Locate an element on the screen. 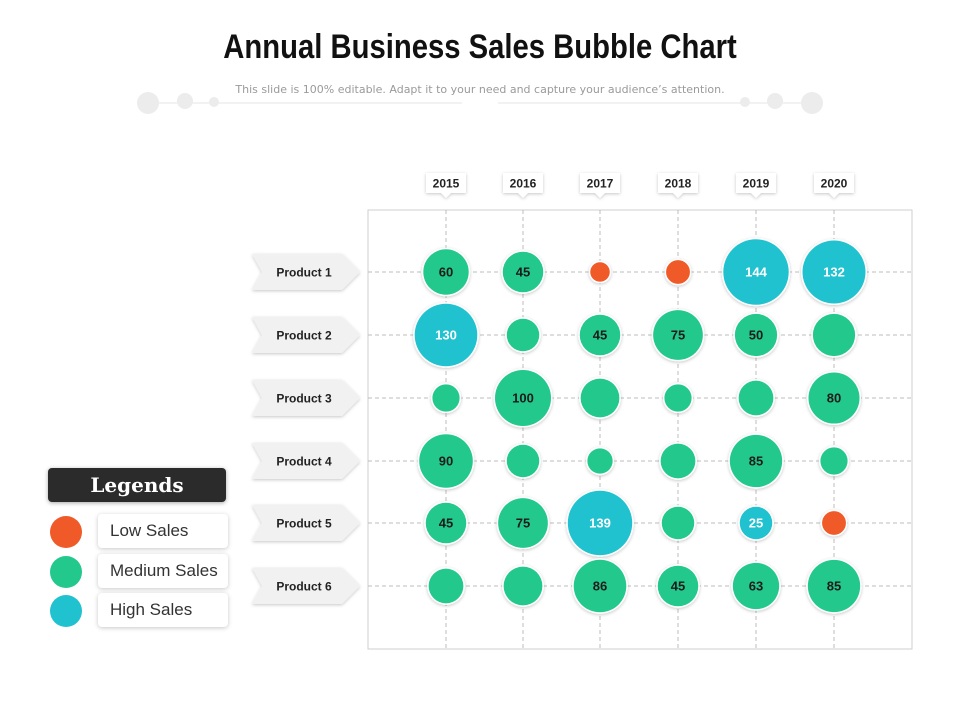  bubble-point: 144 is located at coordinates (756, 272).